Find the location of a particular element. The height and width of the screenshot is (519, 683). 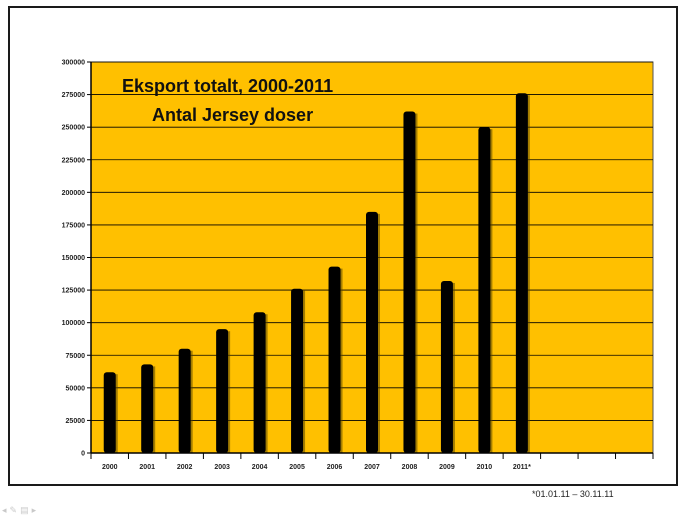

bar-2004 is located at coordinates (259, 382).